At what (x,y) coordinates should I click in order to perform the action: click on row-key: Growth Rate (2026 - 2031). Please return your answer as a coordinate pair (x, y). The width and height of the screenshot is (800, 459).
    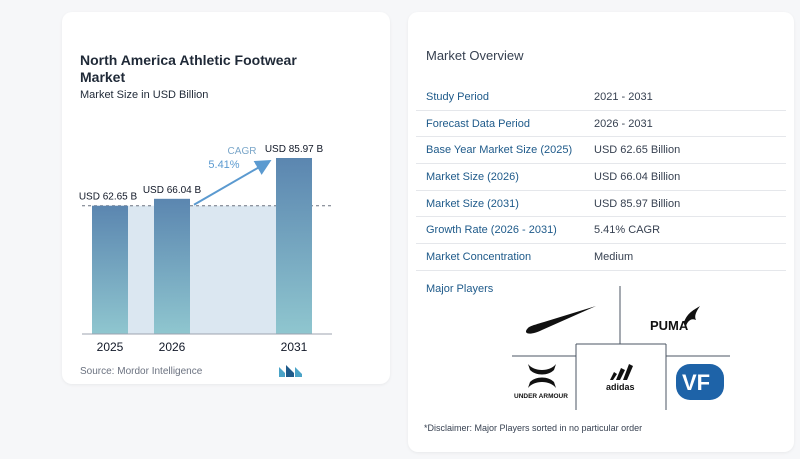
    Looking at the image, I should click on (491, 230).